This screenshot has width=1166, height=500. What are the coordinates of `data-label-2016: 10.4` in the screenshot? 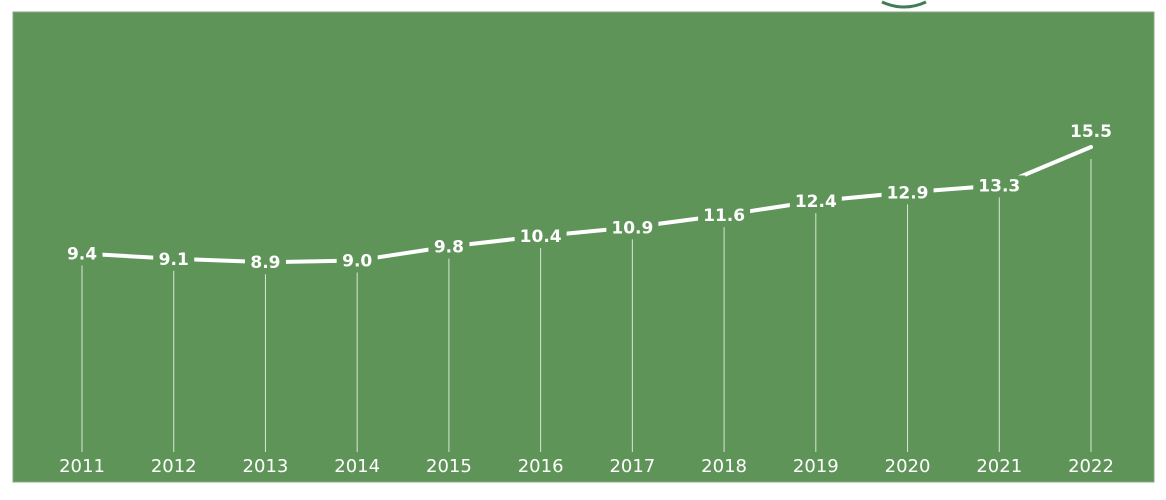 It's located at (540, 237).